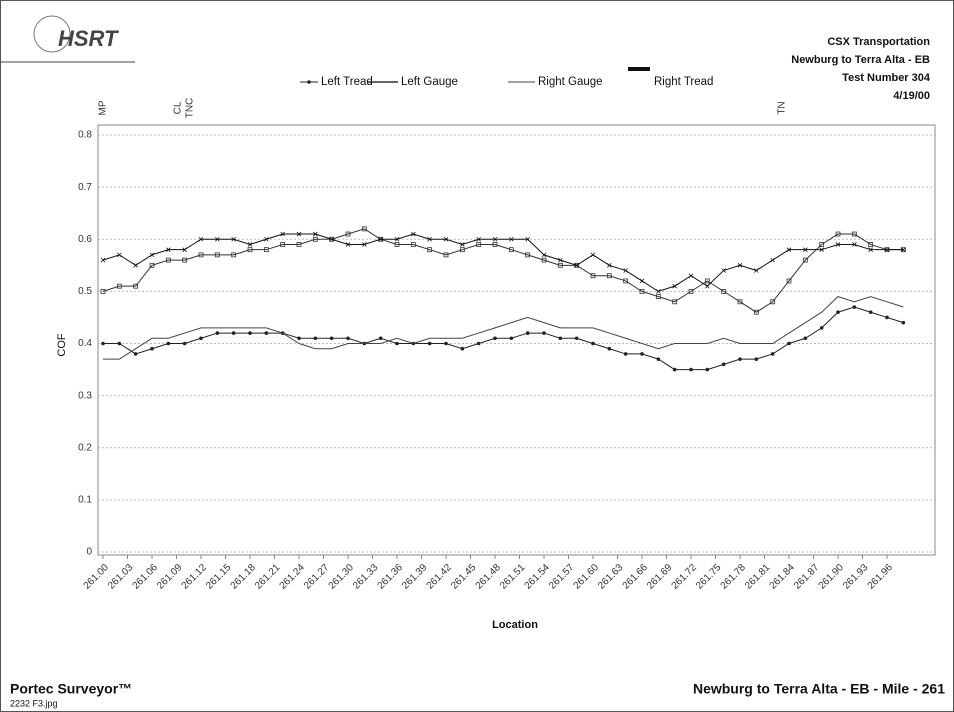 This screenshot has height=712, width=954. Describe the element at coordinates (347, 82) in the screenshot. I see `legend-label: Left Tread` at that location.